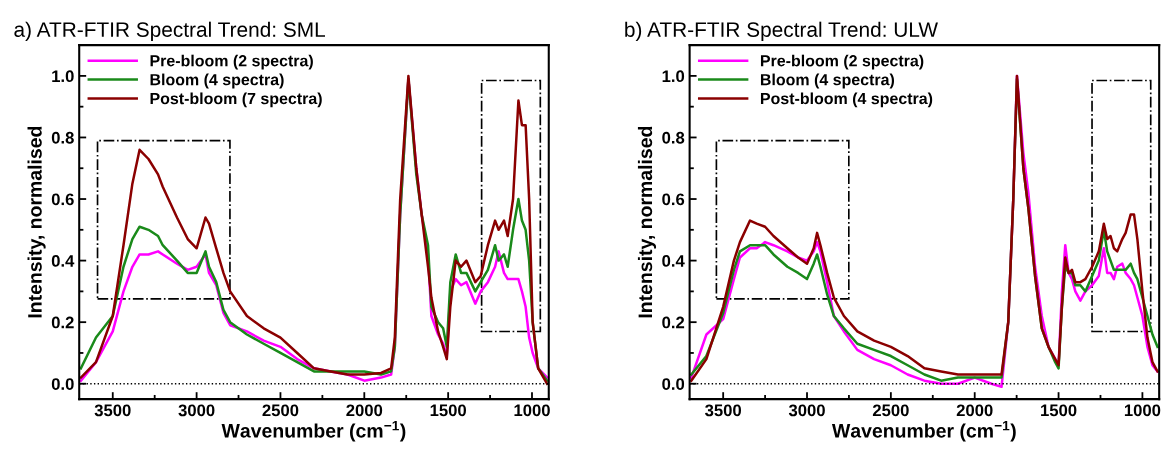  What do you see at coordinates (846, 100) in the screenshot?
I see `legend-label: Post-bloom (4 spectra)` at bounding box center [846, 100].